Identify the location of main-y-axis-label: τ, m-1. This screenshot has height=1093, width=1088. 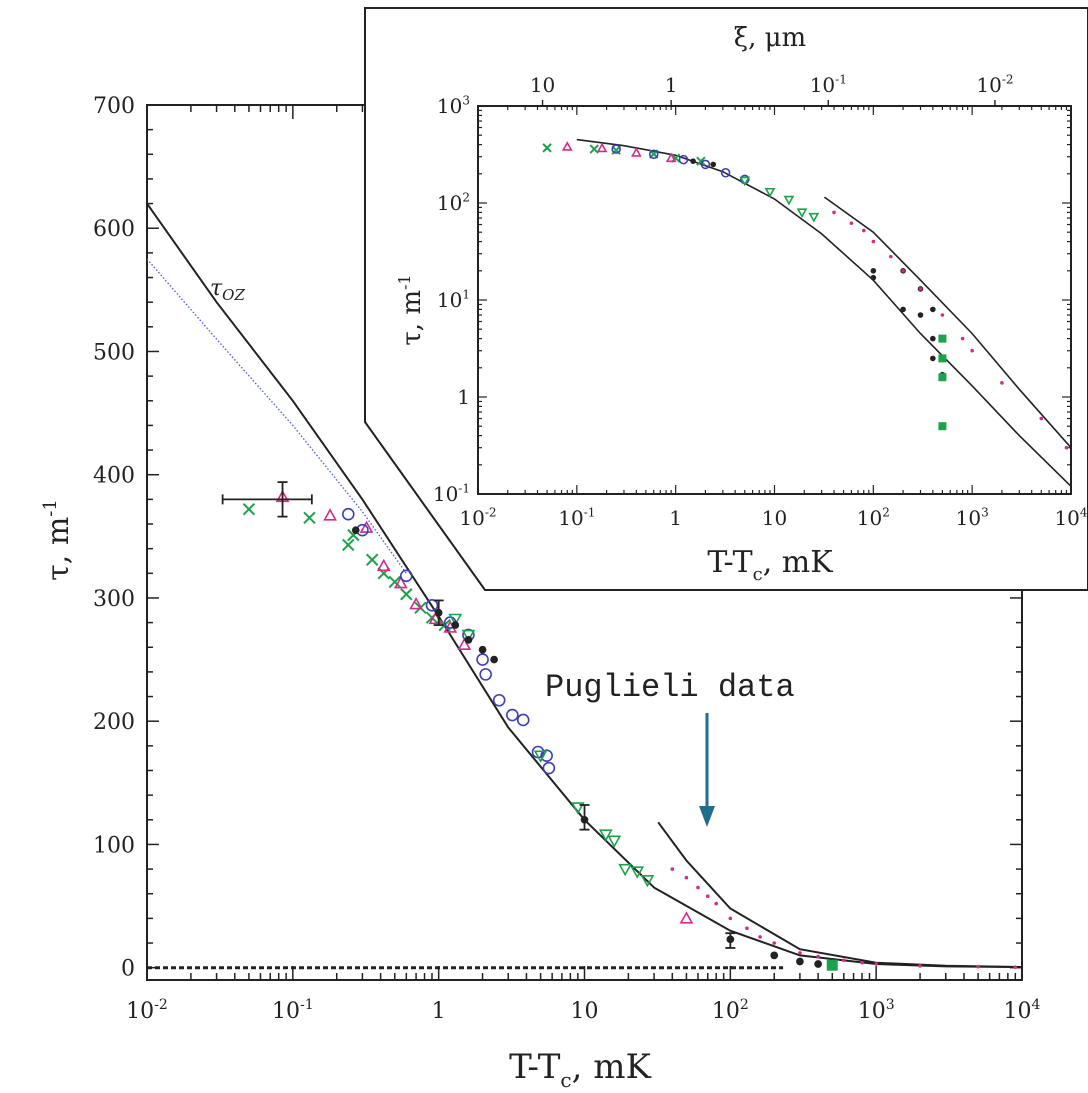
(58, 540).